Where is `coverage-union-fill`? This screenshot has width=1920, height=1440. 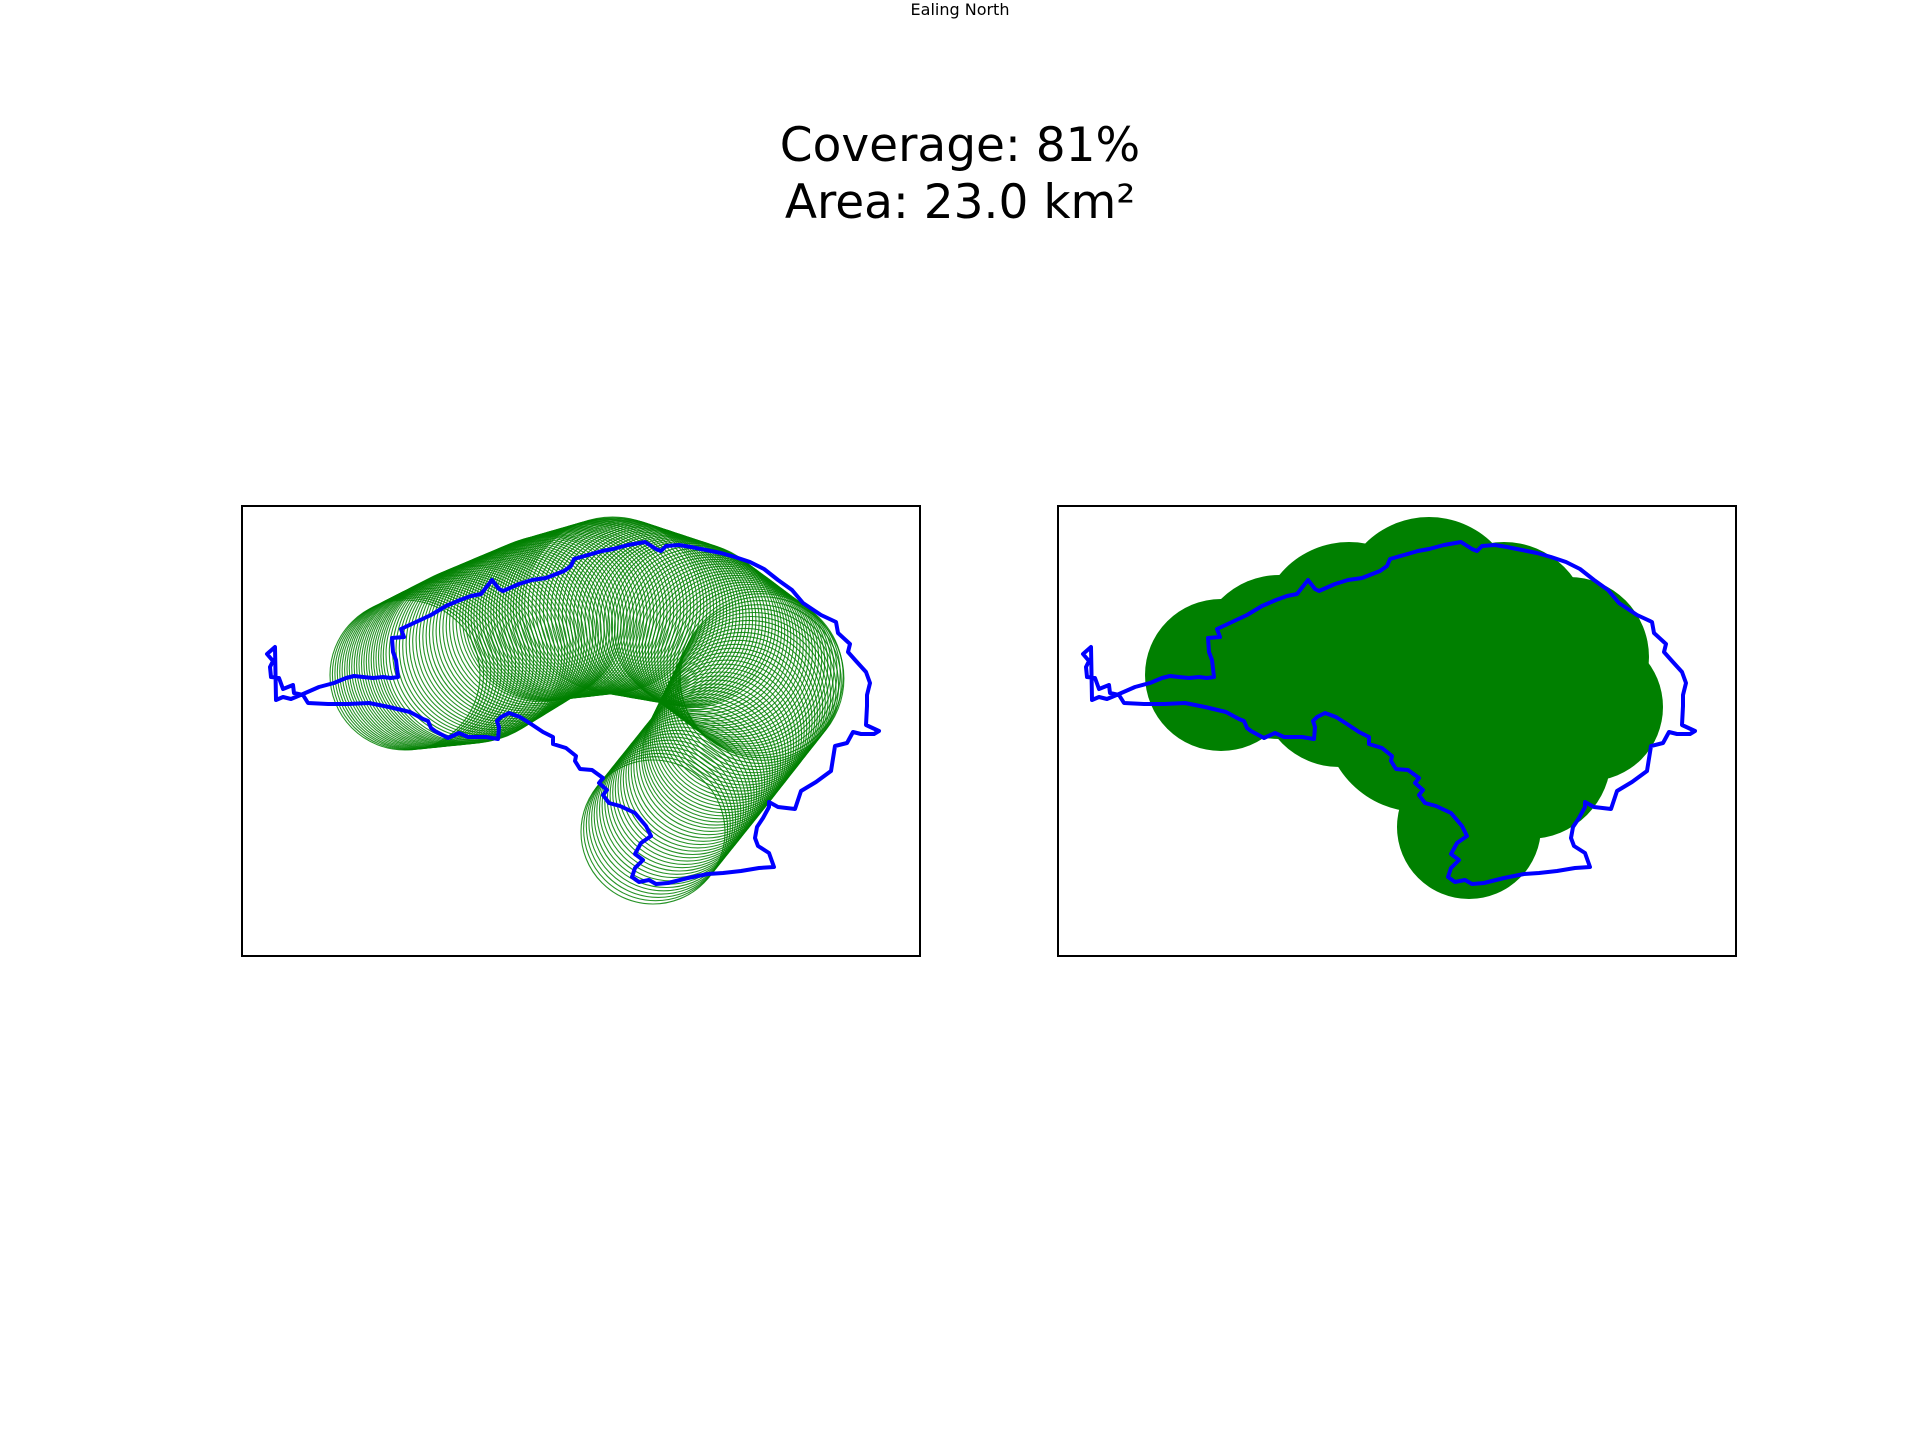
coverage-union-fill is located at coordinates (1404, 708).